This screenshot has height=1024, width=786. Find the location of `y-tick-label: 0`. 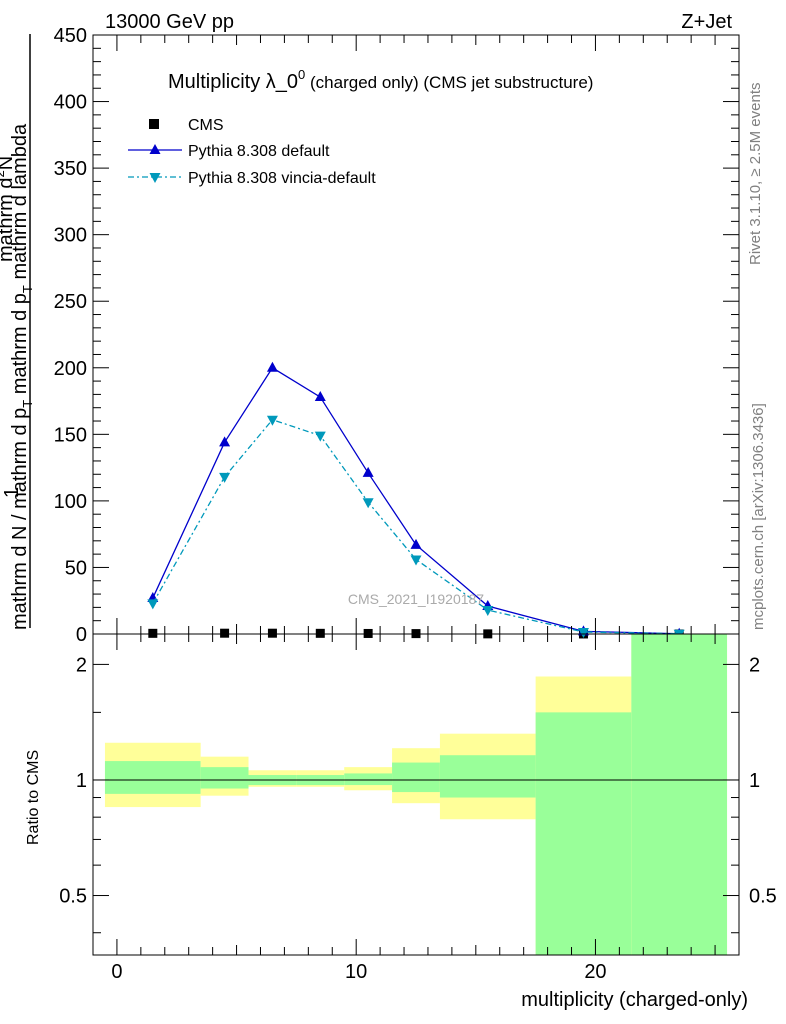

y-tick-label: 0 is located at coordinates (81, 635).